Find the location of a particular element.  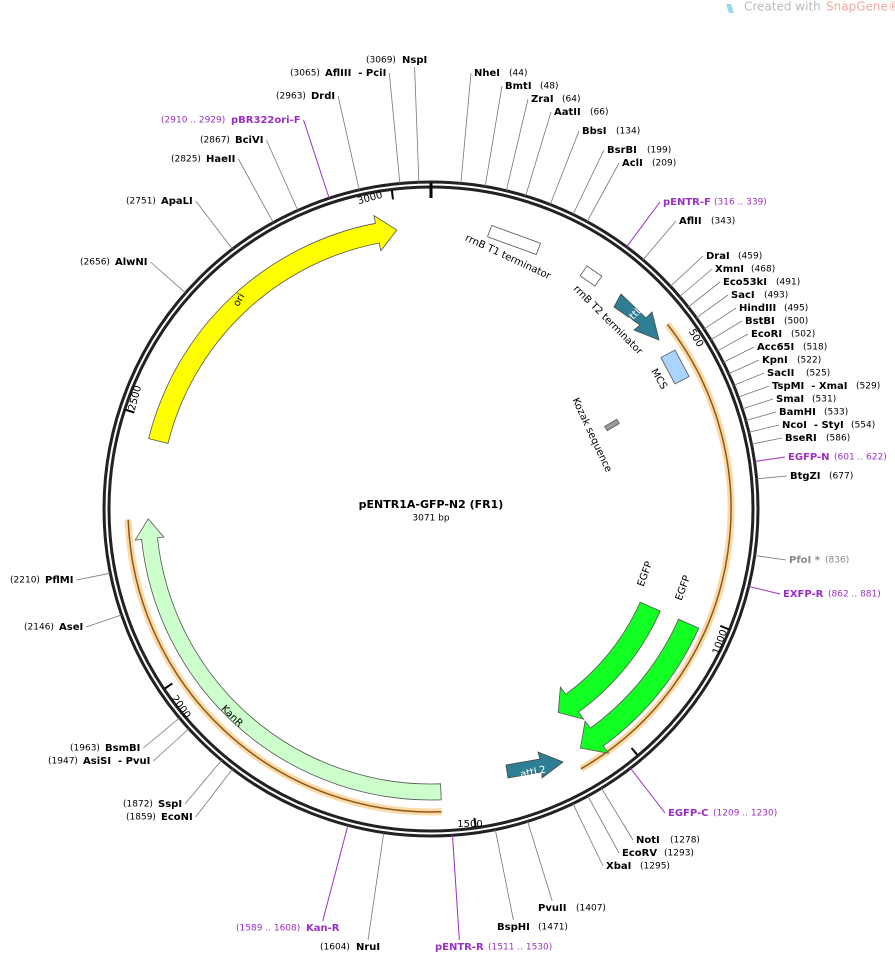

enzyme-name: XbaI is located at coordinates (618, 866).